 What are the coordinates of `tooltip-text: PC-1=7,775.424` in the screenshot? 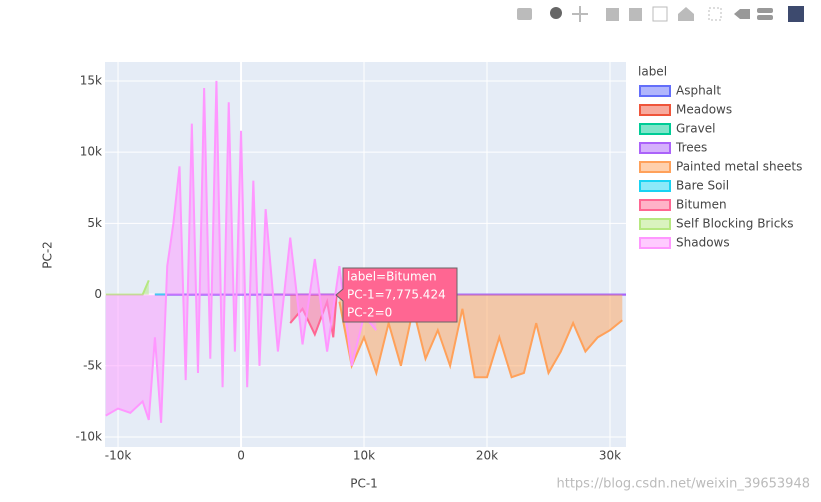 It's located at (396, 295).